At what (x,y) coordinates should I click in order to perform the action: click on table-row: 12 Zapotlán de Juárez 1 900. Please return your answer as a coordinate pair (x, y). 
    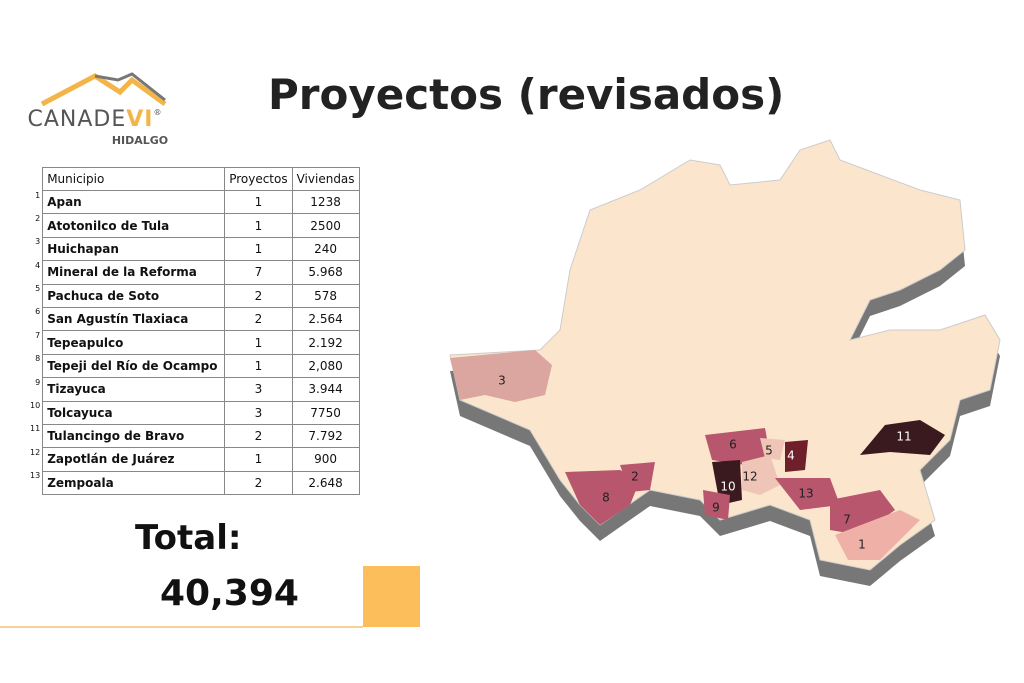
    Looking at the image, I should click on (195, 459).